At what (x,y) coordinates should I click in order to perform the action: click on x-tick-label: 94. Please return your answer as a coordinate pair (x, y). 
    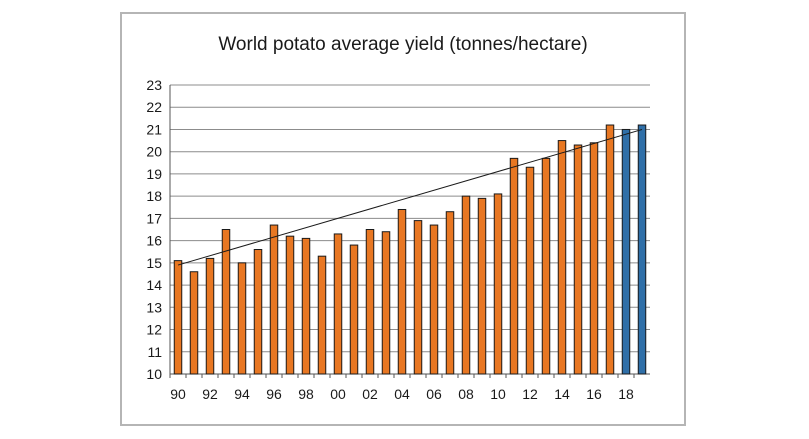
    Looking at the image, I should click on (242, 394).